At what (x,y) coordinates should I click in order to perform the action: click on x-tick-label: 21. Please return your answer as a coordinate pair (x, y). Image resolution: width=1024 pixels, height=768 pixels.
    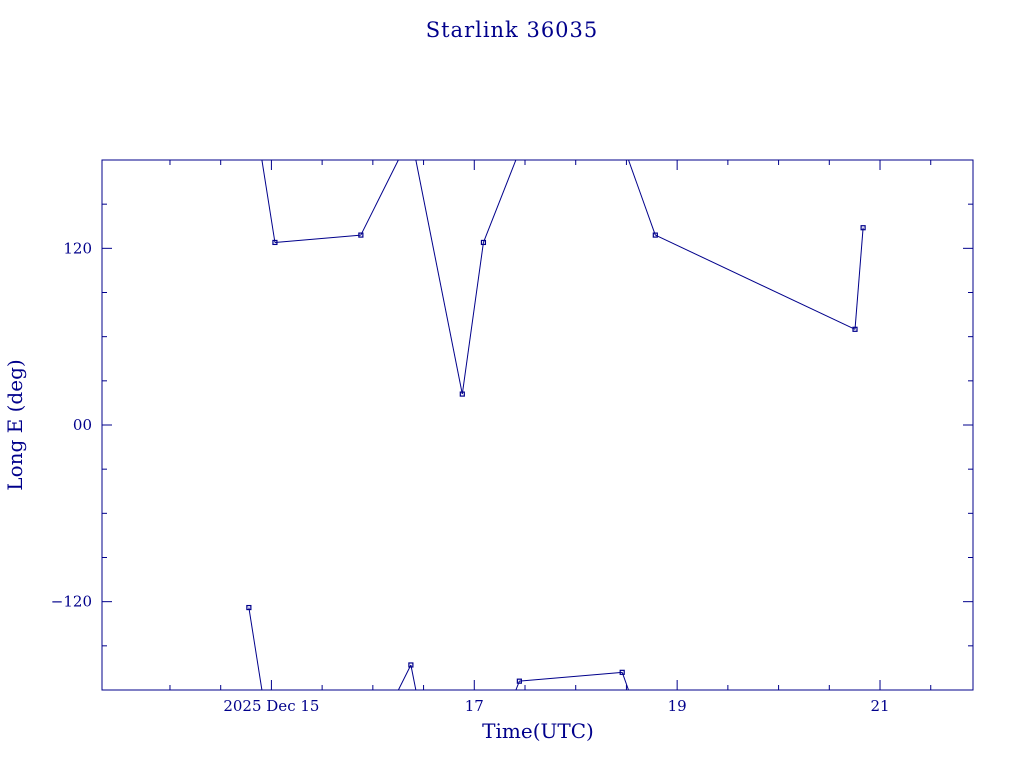
    Looking at the image, I should click on (879, 706).